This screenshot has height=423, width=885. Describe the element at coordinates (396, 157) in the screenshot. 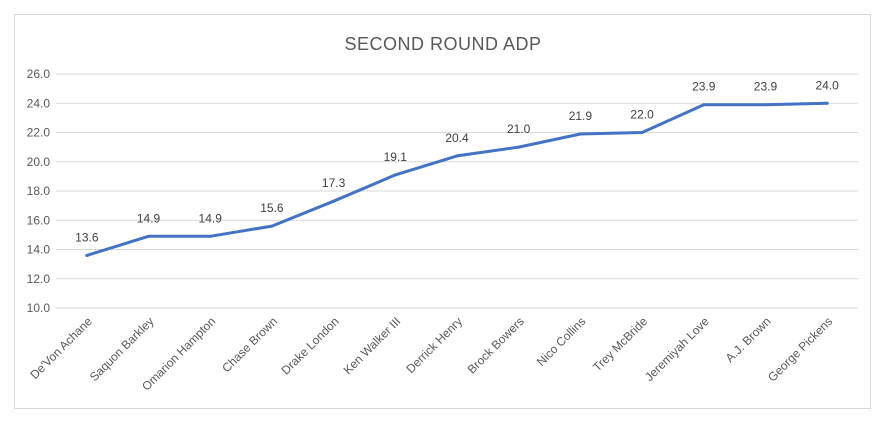

I see `data-label: 19.1` at that location.